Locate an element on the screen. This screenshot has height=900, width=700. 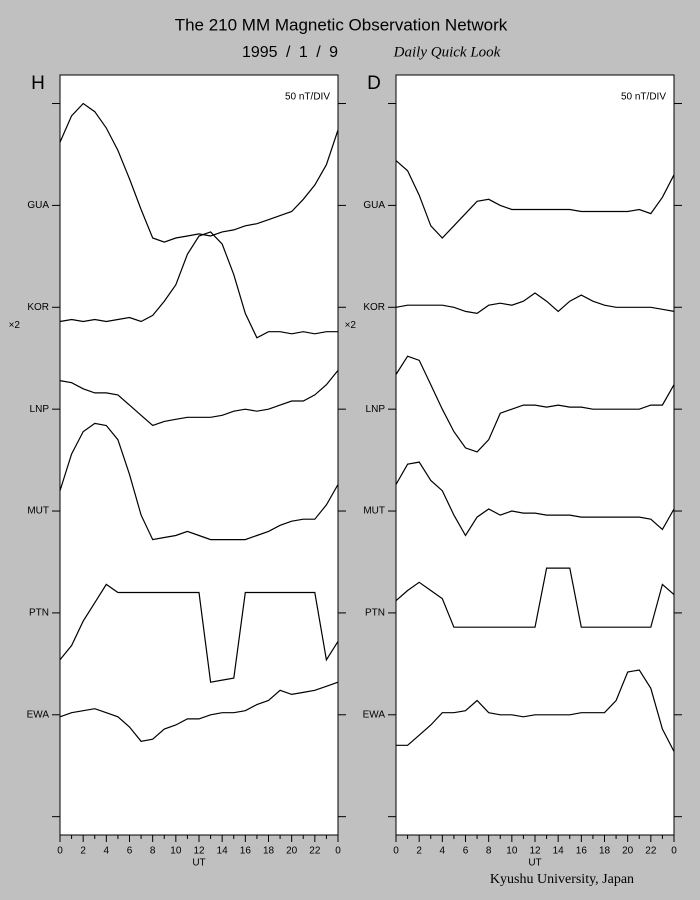
date: 1995 / 1 / 9 is located at coordinates (290, 52).